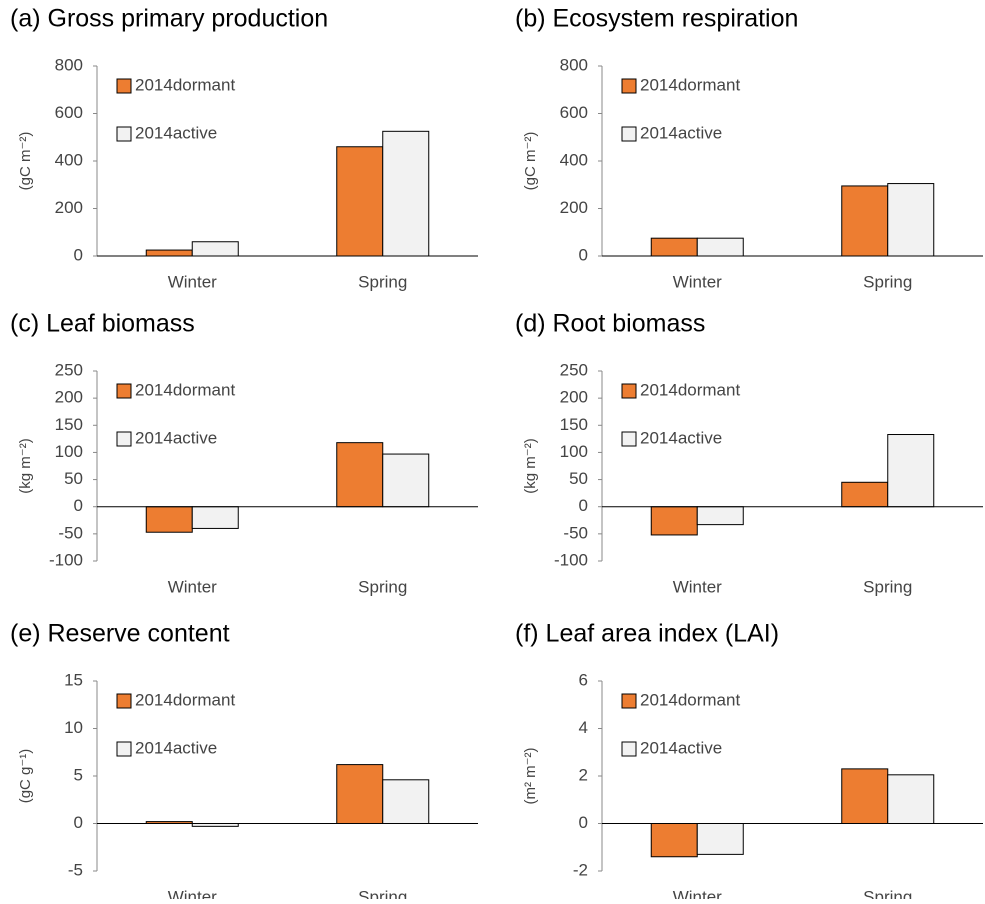 This screenshot has width=985, height=904. I want to click on panel-title: (e) Reserve content, so click(120, 634).